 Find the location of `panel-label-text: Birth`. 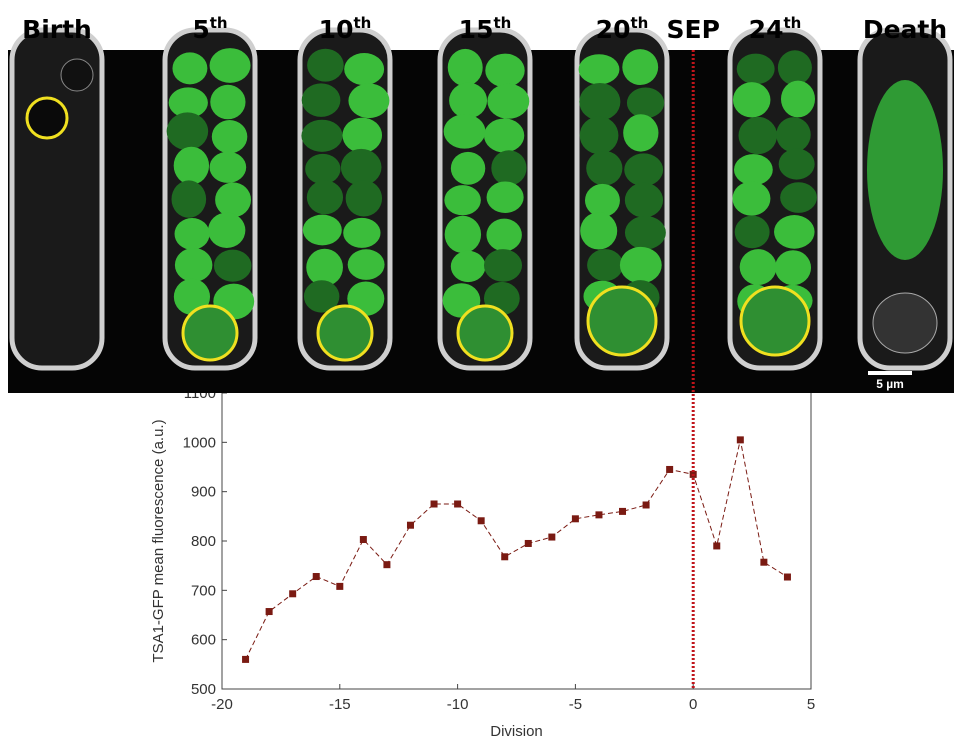

panel-label-text: Birth is located at coordinates (57, 29).